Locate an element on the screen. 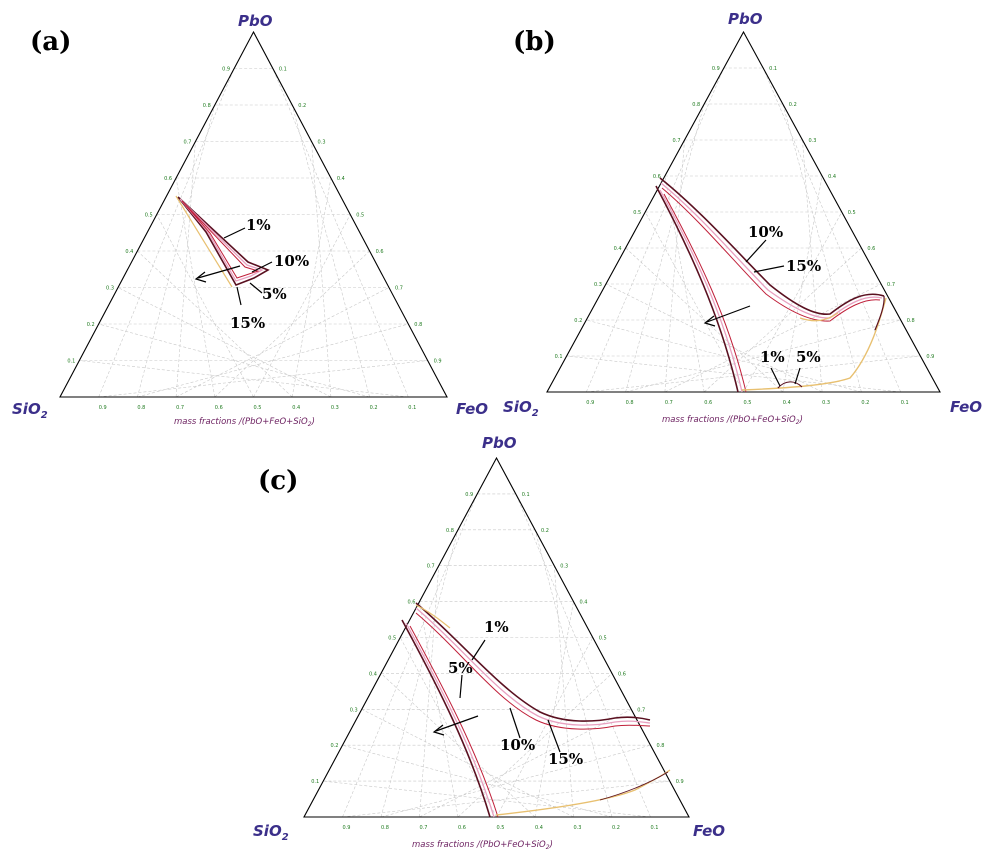 The image size is (986, 852). panel-a-curves is located at coordinates (222, 241).